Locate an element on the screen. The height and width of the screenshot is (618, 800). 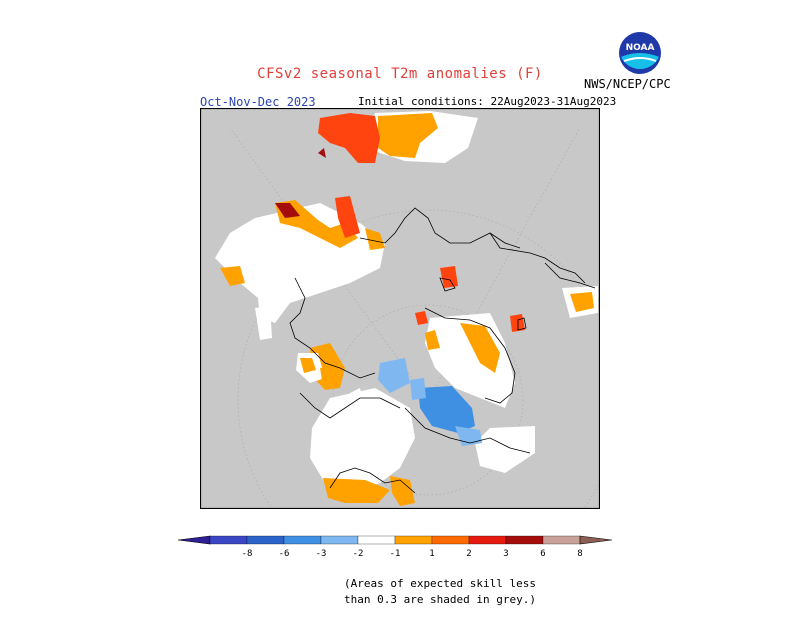
colorbar-min-arrow is located at coordinates (194, 540).